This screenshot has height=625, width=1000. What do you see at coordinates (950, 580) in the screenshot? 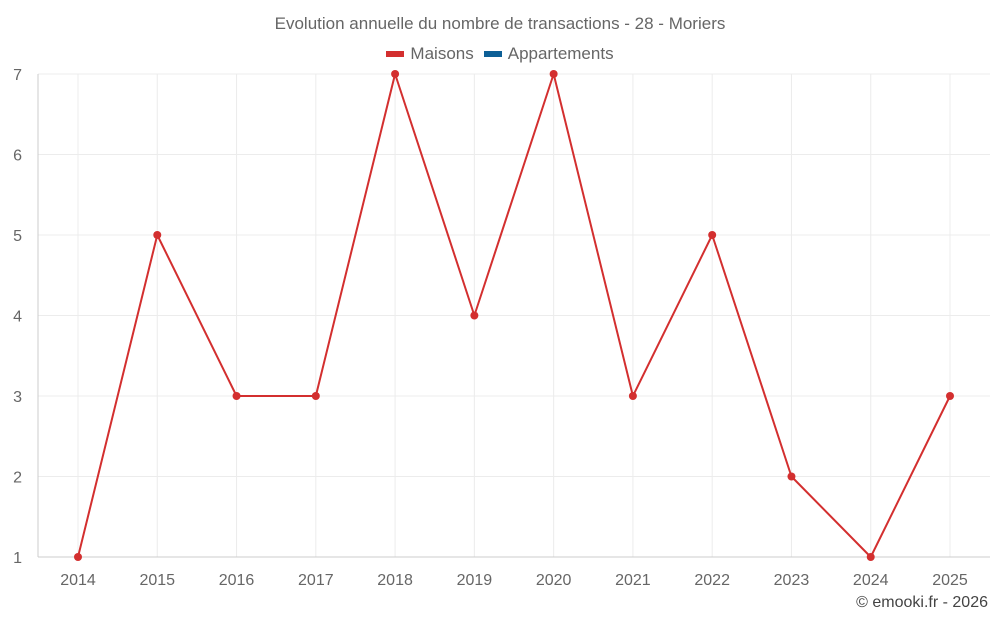
I see `x-tick-label: 2025` at bounding box center [950, 580].